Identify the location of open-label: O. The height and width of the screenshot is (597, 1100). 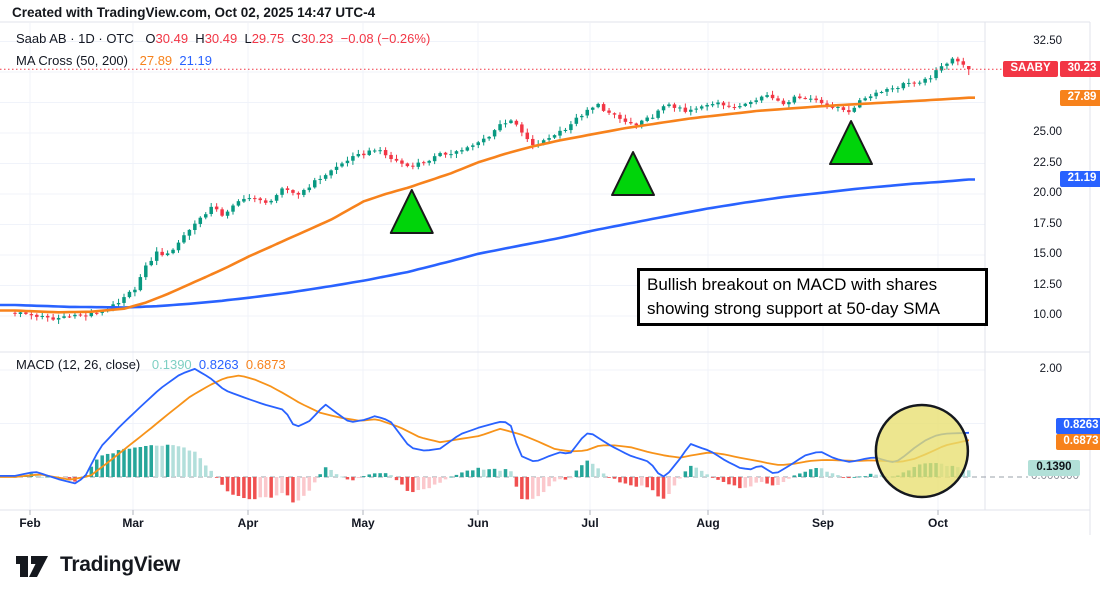
(150, 38).